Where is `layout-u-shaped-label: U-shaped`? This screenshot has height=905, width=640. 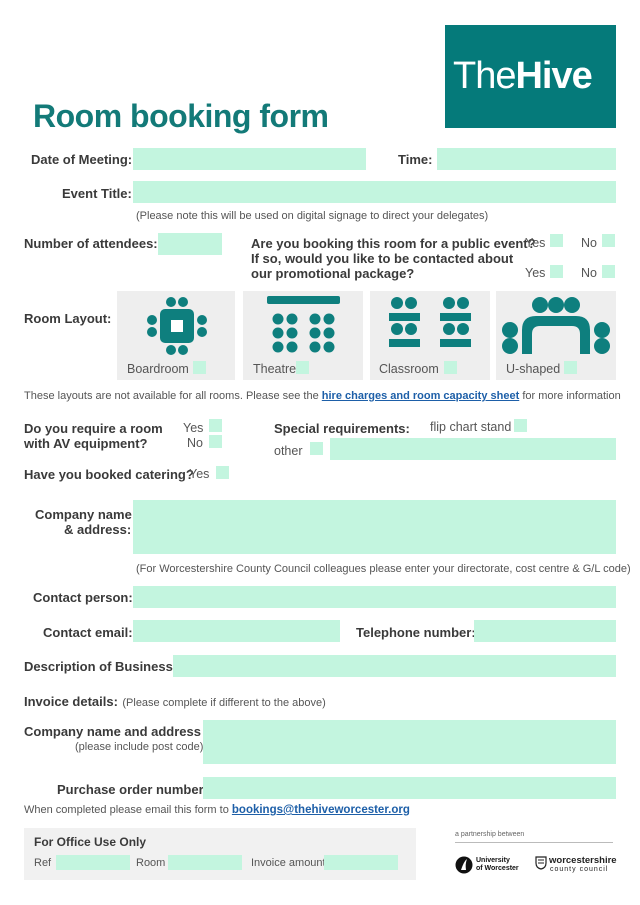
layout-u-shaped-label: U-shaped is located at coordinates (533, 369).